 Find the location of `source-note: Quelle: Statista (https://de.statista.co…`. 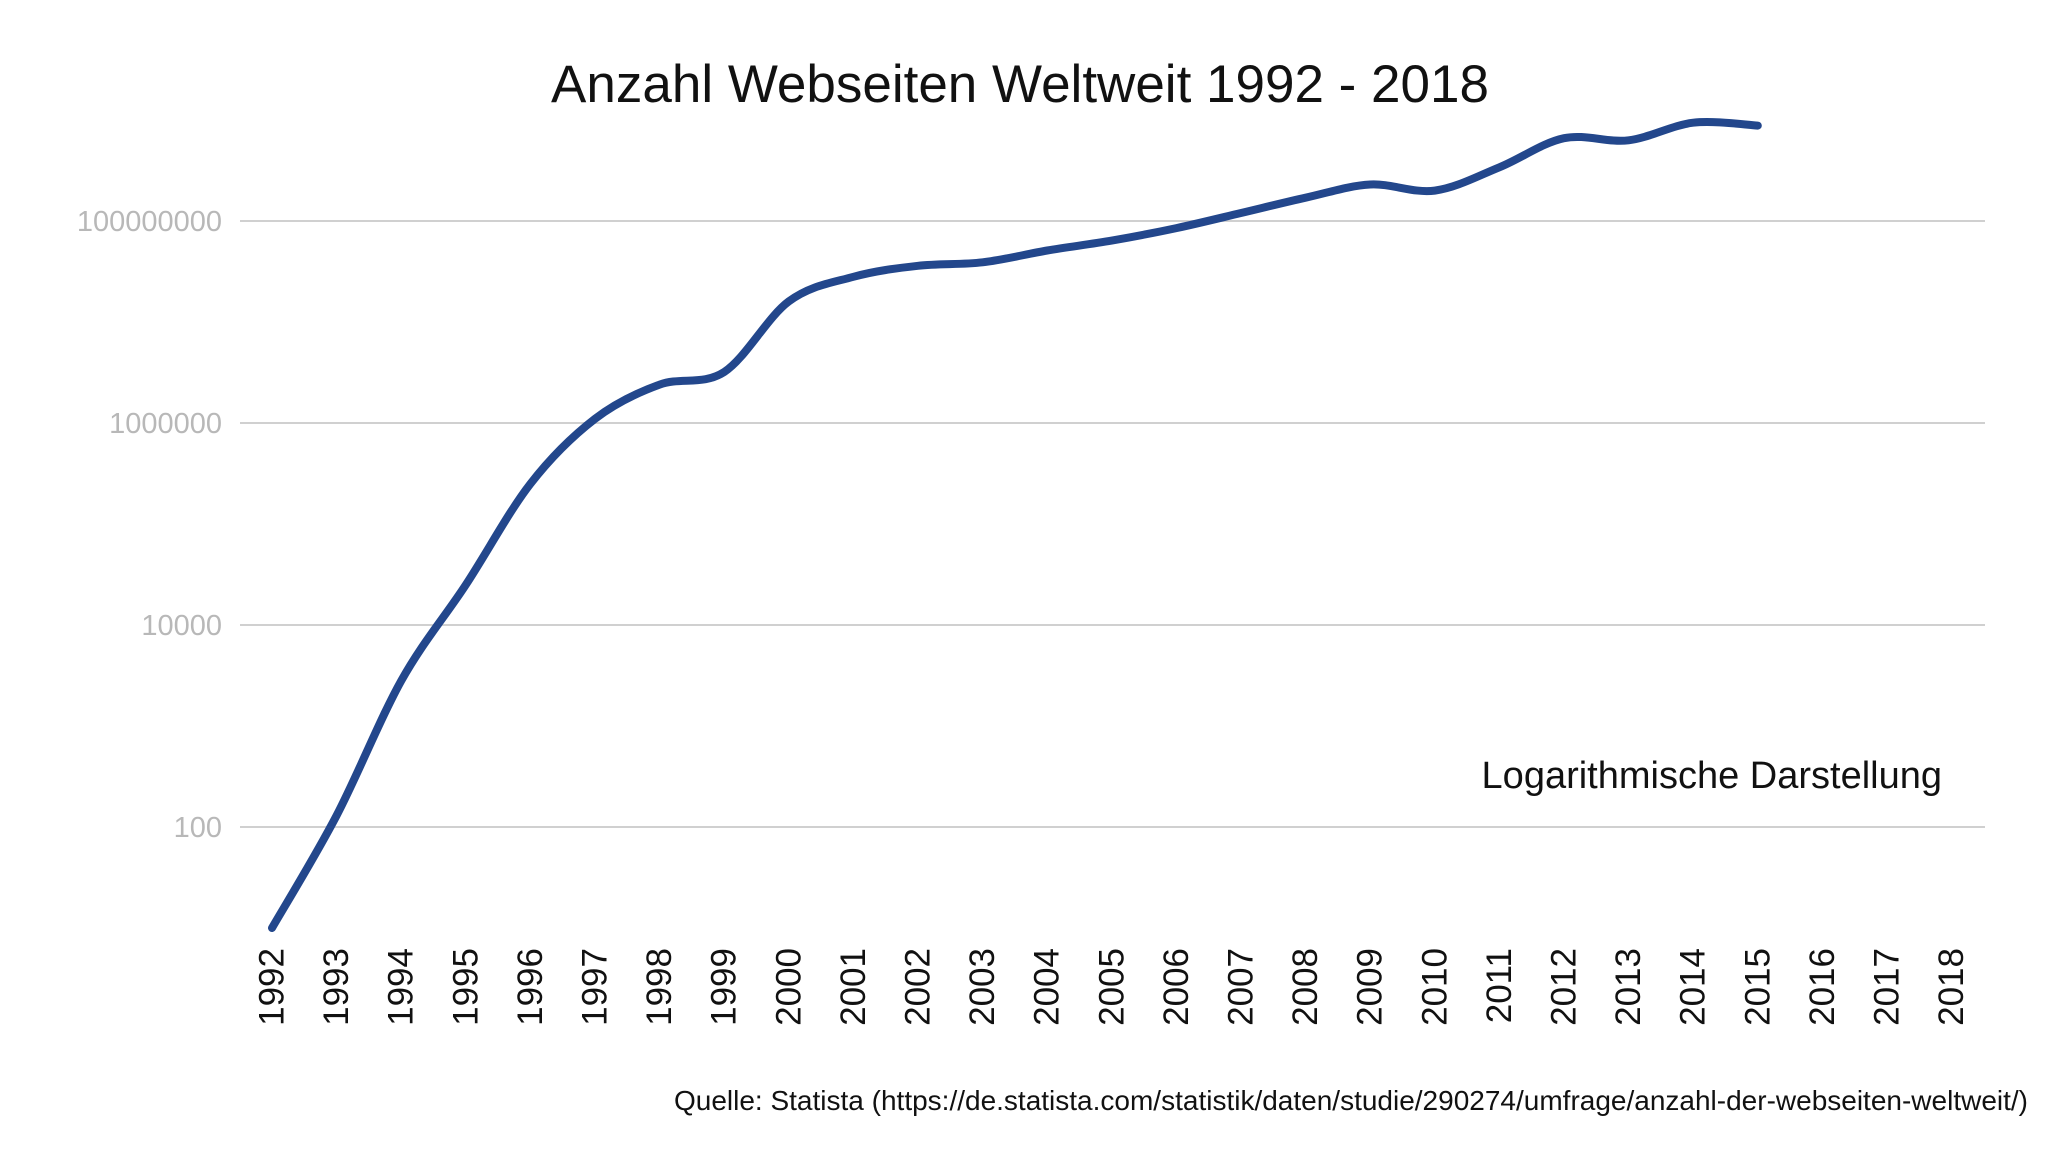

source-note: Quelle: Statista (https://de.statista.co… is located at coordinates (1351, 1100).